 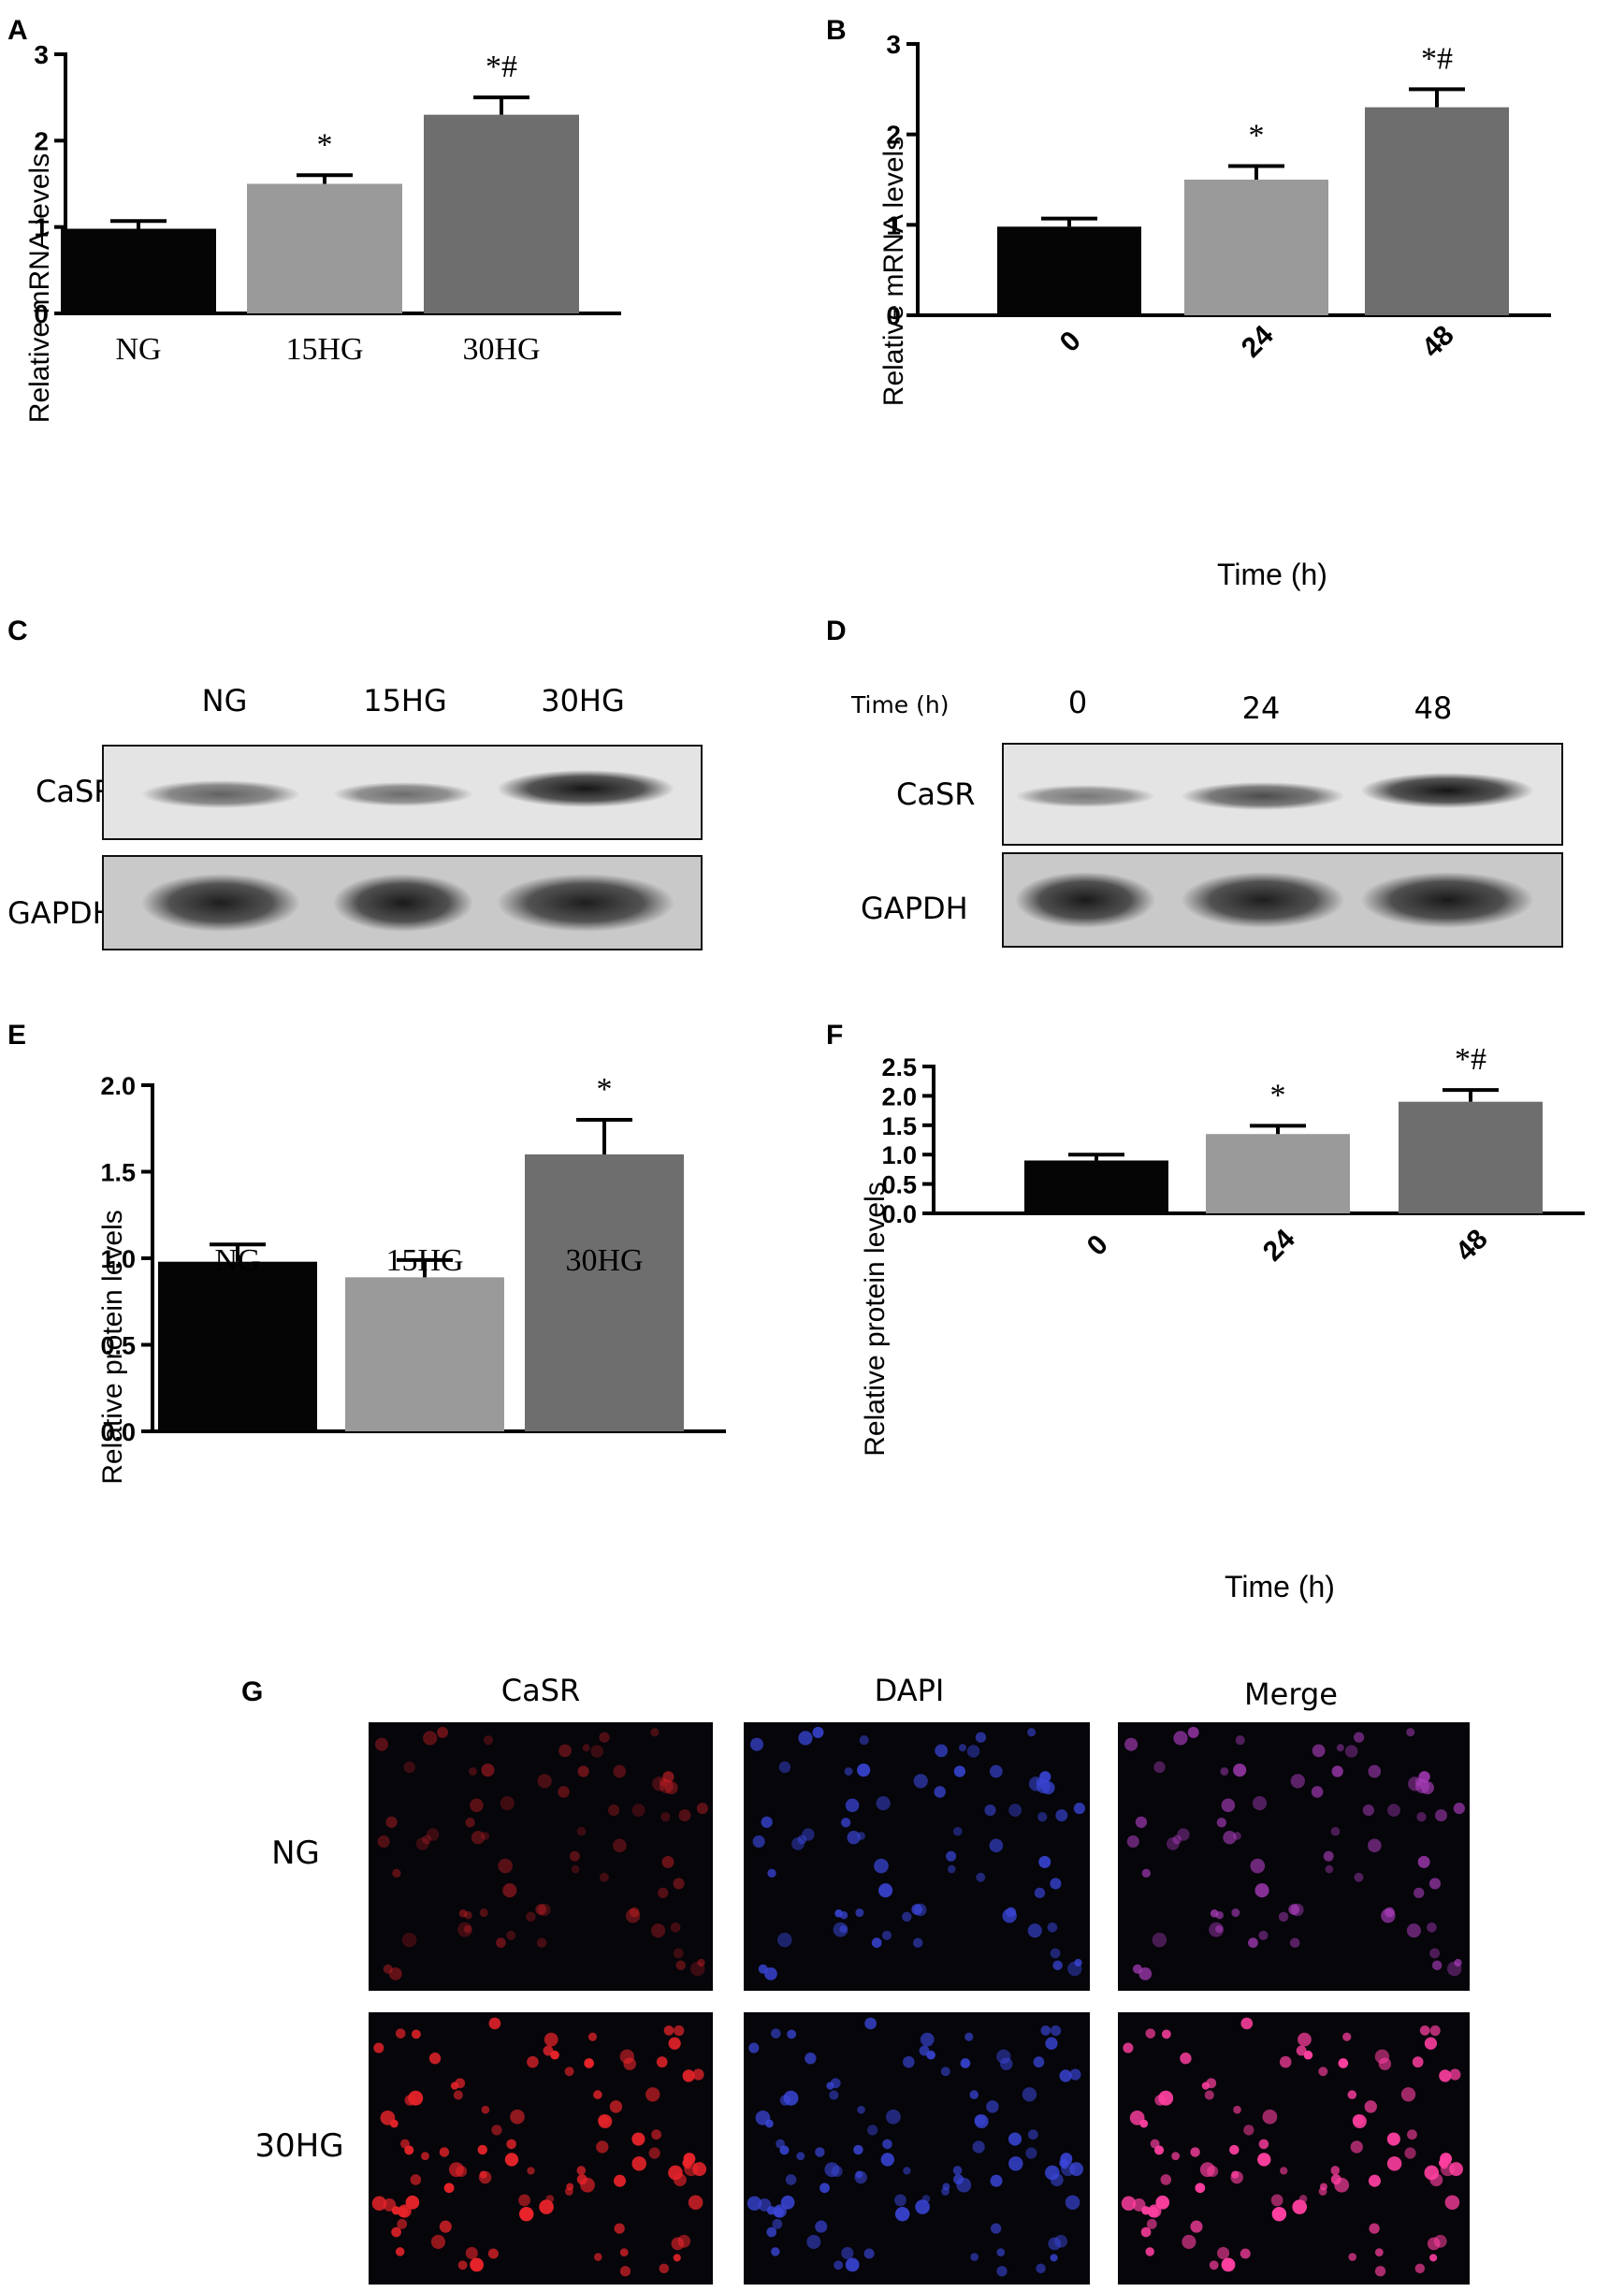 I want to click on y-tick-label-e: 2.0, so click(x=118, y=1086).